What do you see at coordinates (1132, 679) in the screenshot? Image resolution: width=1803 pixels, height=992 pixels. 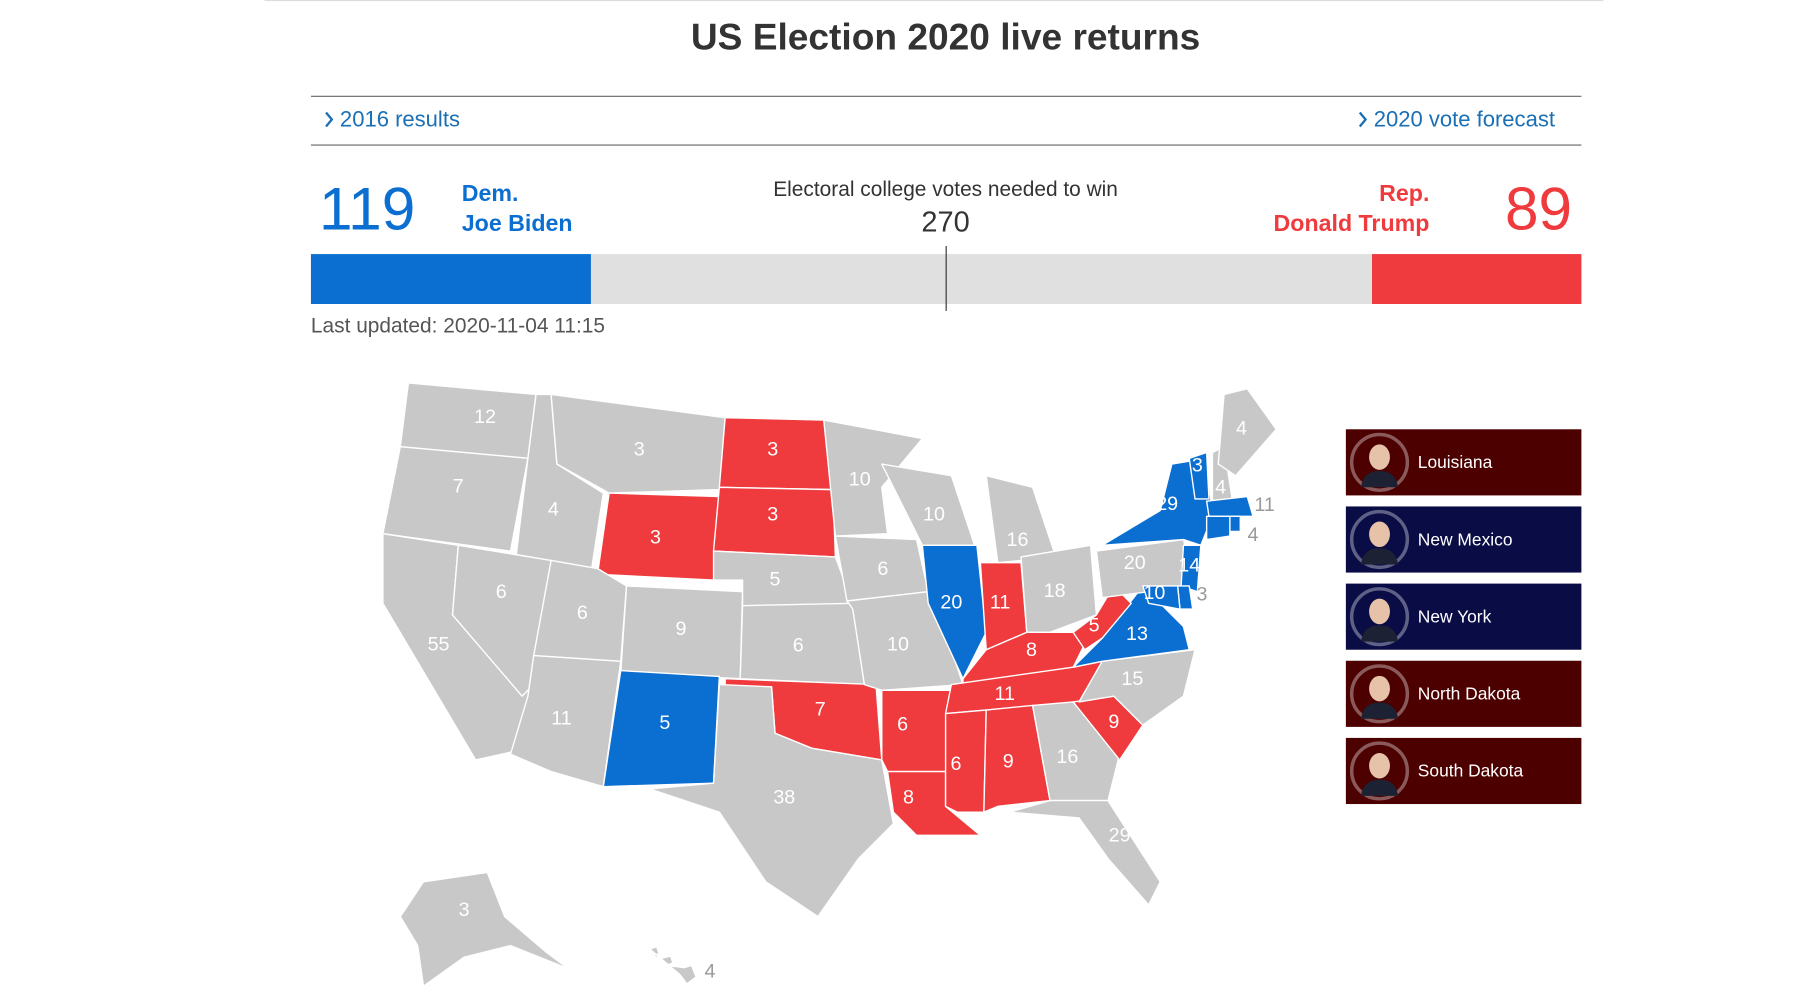 I see `state-votes: 15` at bounding box center [1132, 679].